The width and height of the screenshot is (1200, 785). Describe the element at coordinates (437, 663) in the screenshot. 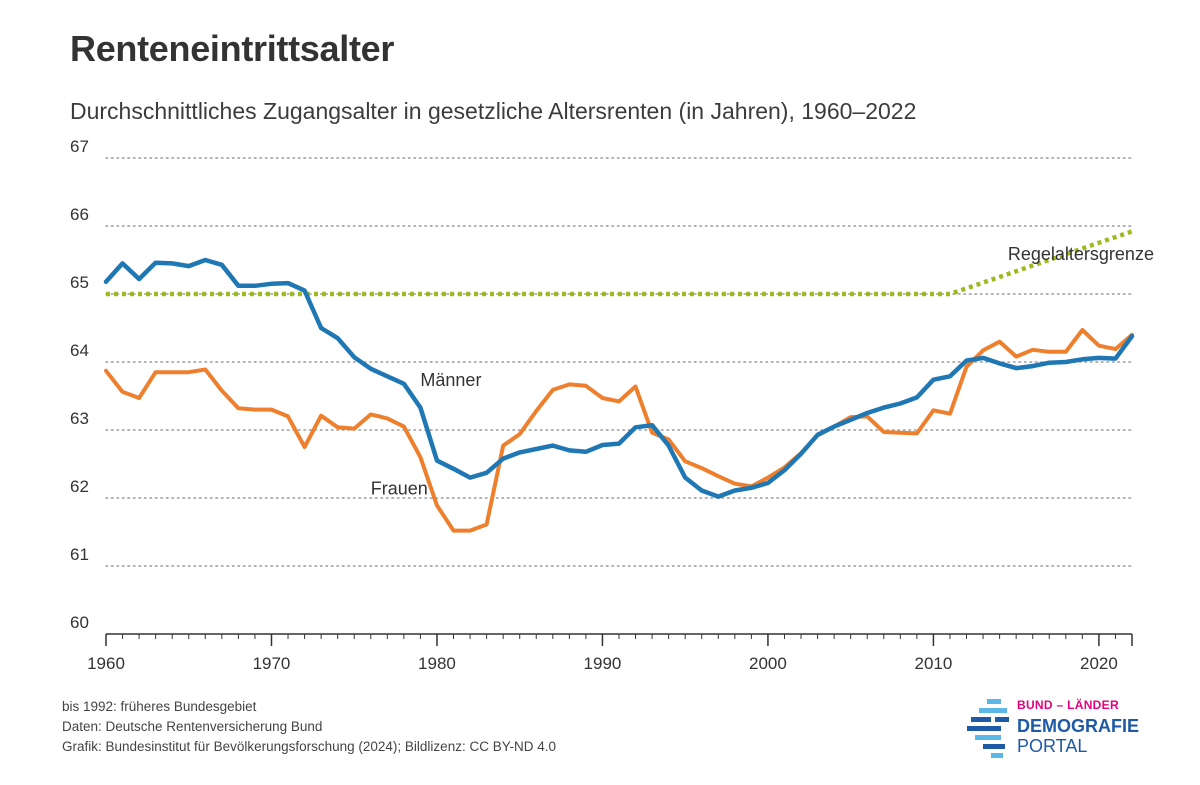

I see `x-tick-label-1980: 1980` at that location.